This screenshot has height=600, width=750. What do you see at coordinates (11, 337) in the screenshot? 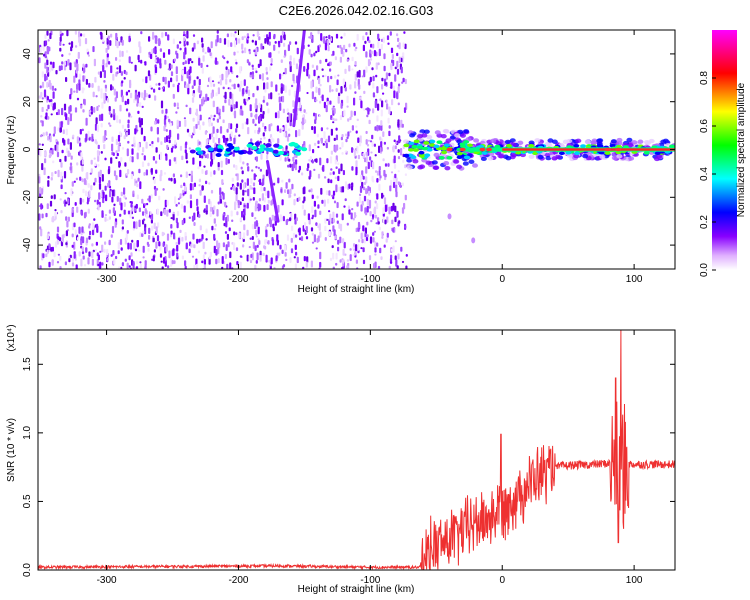
I see `snr-y-scale-label: (x10⁴)` at bounding box center [11, 337].